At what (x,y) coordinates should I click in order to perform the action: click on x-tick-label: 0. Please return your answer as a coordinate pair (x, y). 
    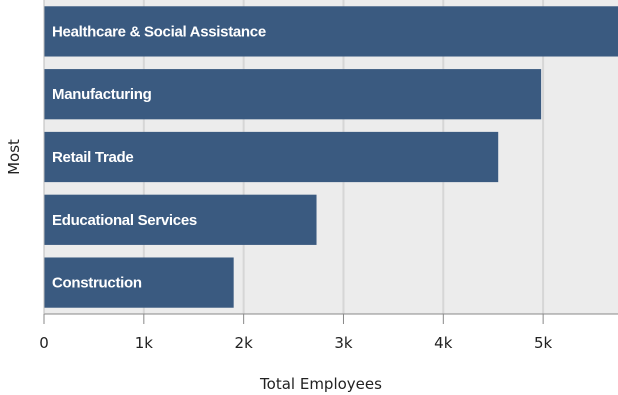
    Looking at the image, I should click on (44, 343).